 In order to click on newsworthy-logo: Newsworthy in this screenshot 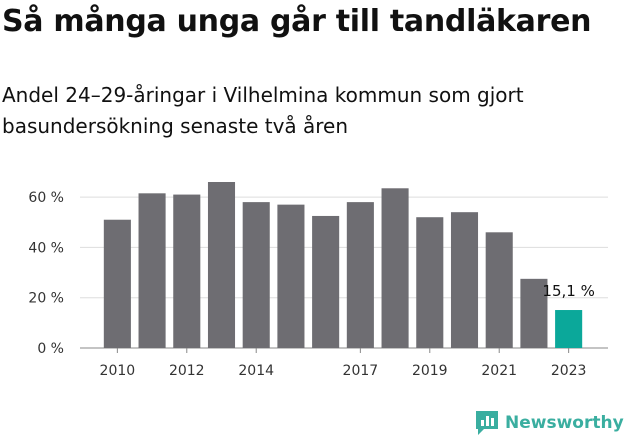, I will do `click(549, 423)`.